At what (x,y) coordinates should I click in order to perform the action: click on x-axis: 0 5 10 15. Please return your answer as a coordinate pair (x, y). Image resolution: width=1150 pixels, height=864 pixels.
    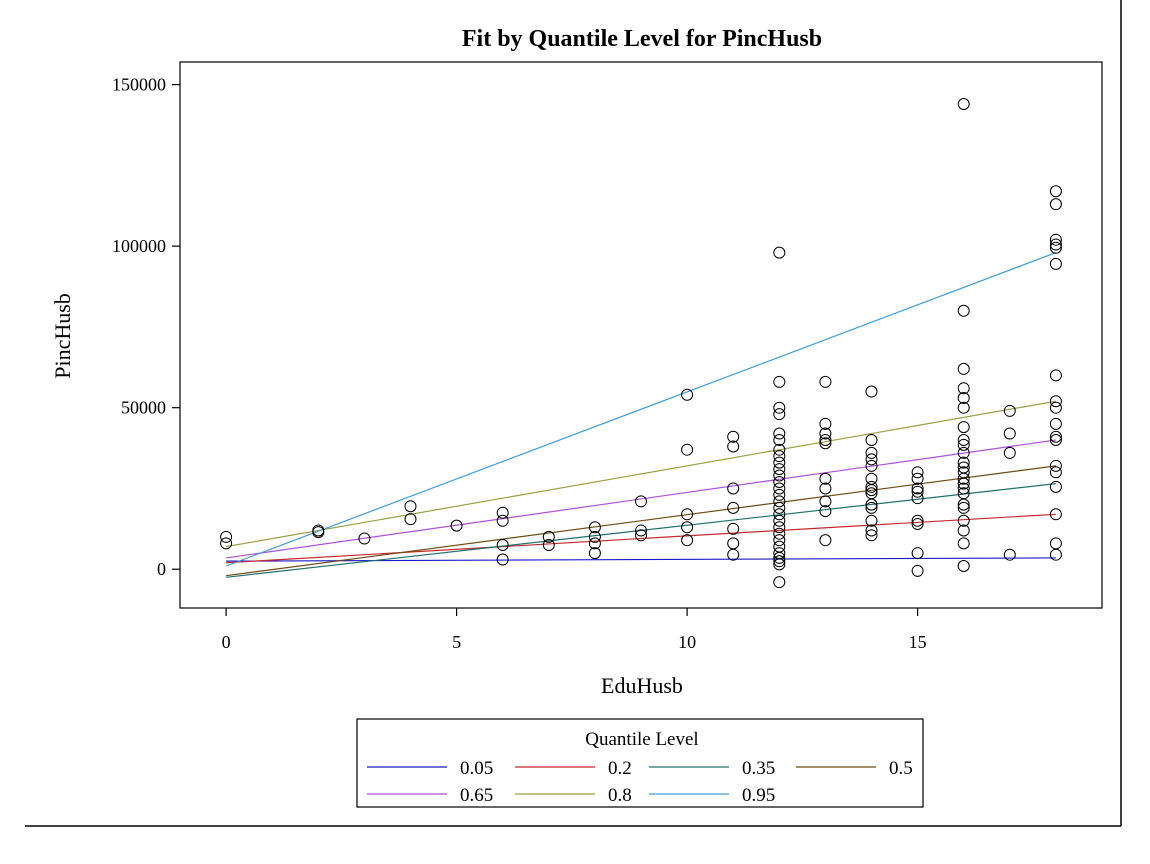
    Looking at the image, I should click on (574, 630).